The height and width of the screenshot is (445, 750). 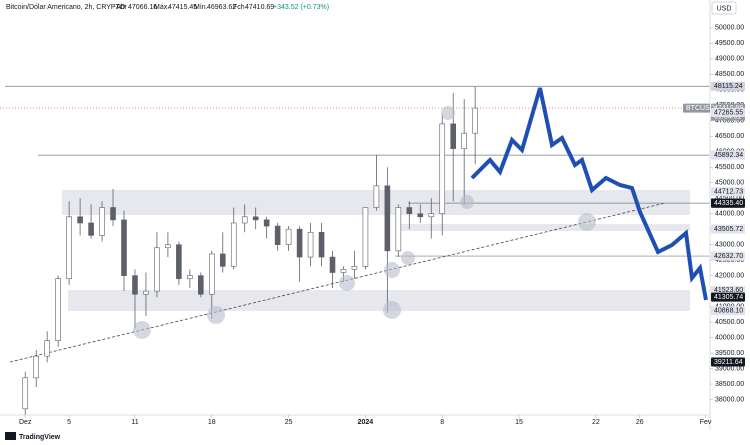 What do you see at coordinates (161, 7) in the screenshot?
I see `header-high-label: Máx.` at bounding box center [161, 7].